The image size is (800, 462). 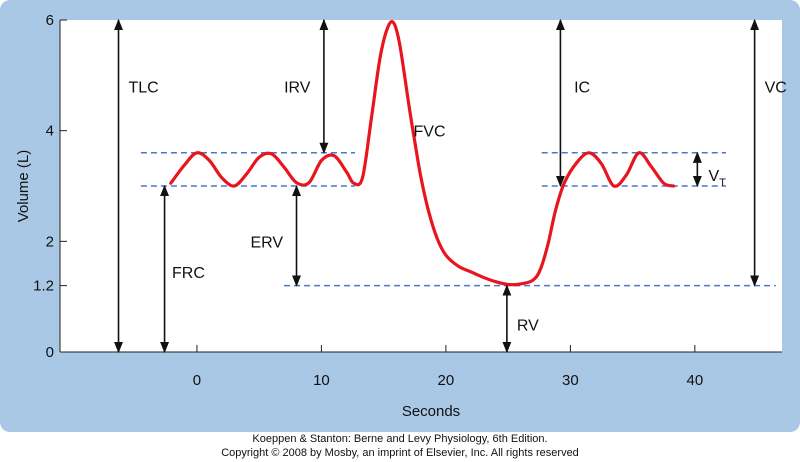 What do you see at coordinates (570, 380) in the screenshot?
I see `x-tick-label: 30` at bounding box center [570, 380].